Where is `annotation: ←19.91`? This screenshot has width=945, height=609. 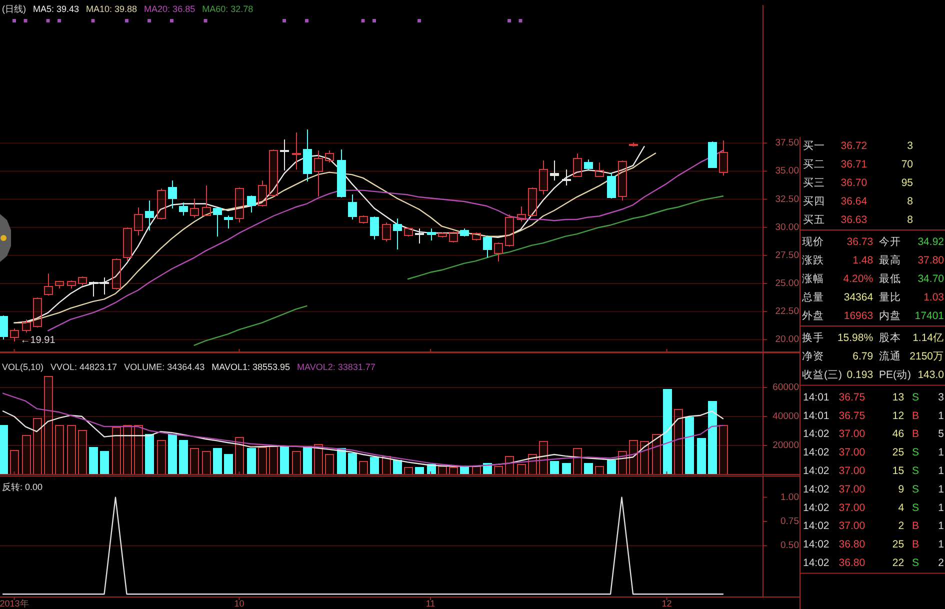
annotation: ←19.91 is located at coordinates (38, 340).